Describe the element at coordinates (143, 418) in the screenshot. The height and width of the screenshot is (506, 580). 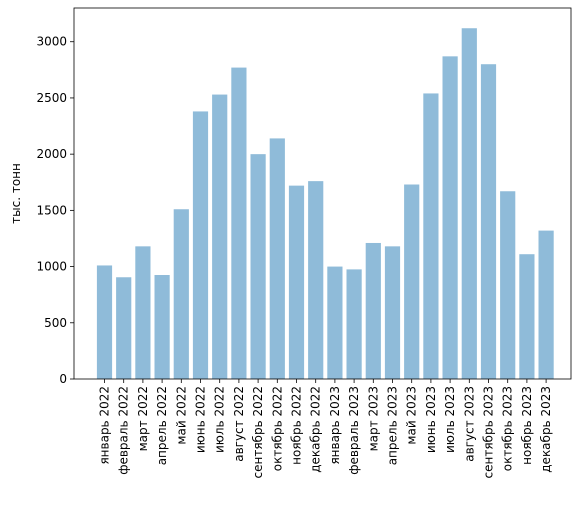
I see `x-tick-label: март 2022` at that location.